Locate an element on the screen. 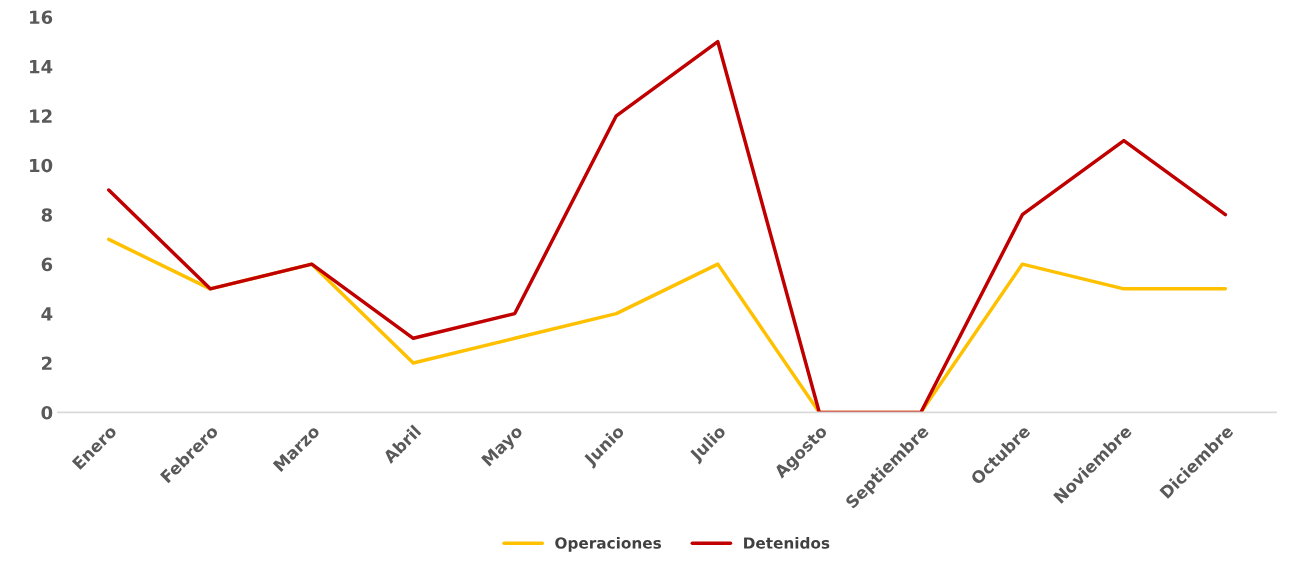 Image resolution: width=1289 pixels, height=565 pixels. y-tick-label: 2 is located at coordinates (47, 363).